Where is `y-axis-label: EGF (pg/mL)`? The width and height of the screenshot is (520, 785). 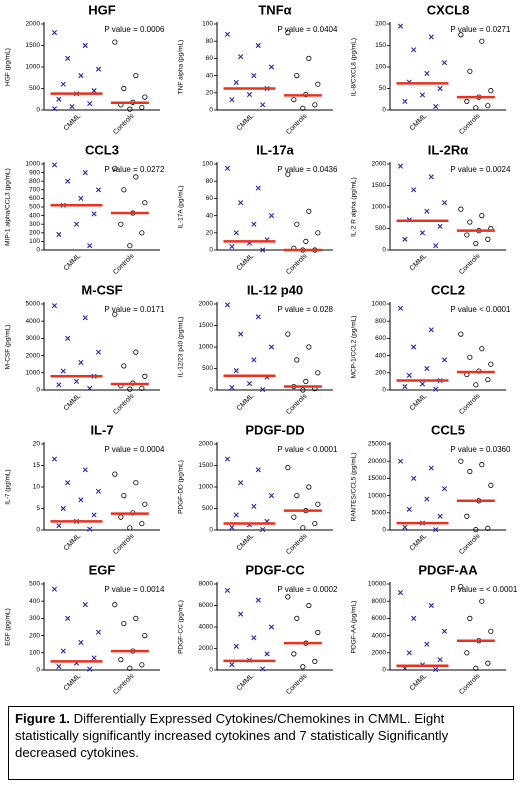
y-axis-label: EGF (pg/mL) is located at coordinates (8, 627).